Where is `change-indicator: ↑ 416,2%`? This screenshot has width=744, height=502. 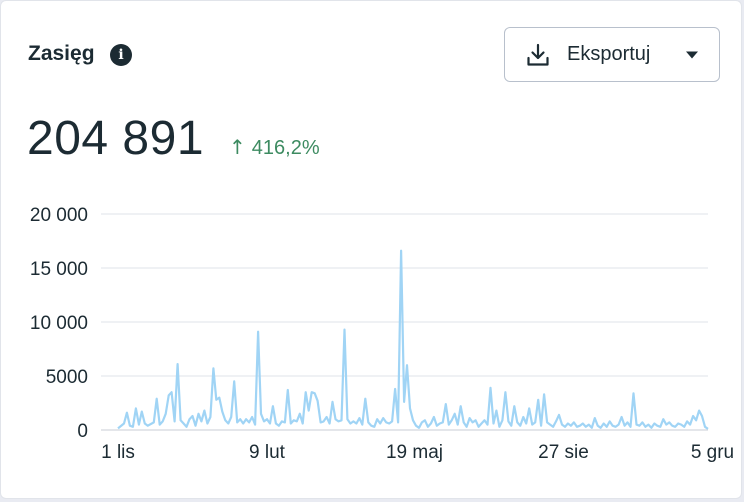
change-indicator: ↑ 416,2% is located at coordinates (274, 147).